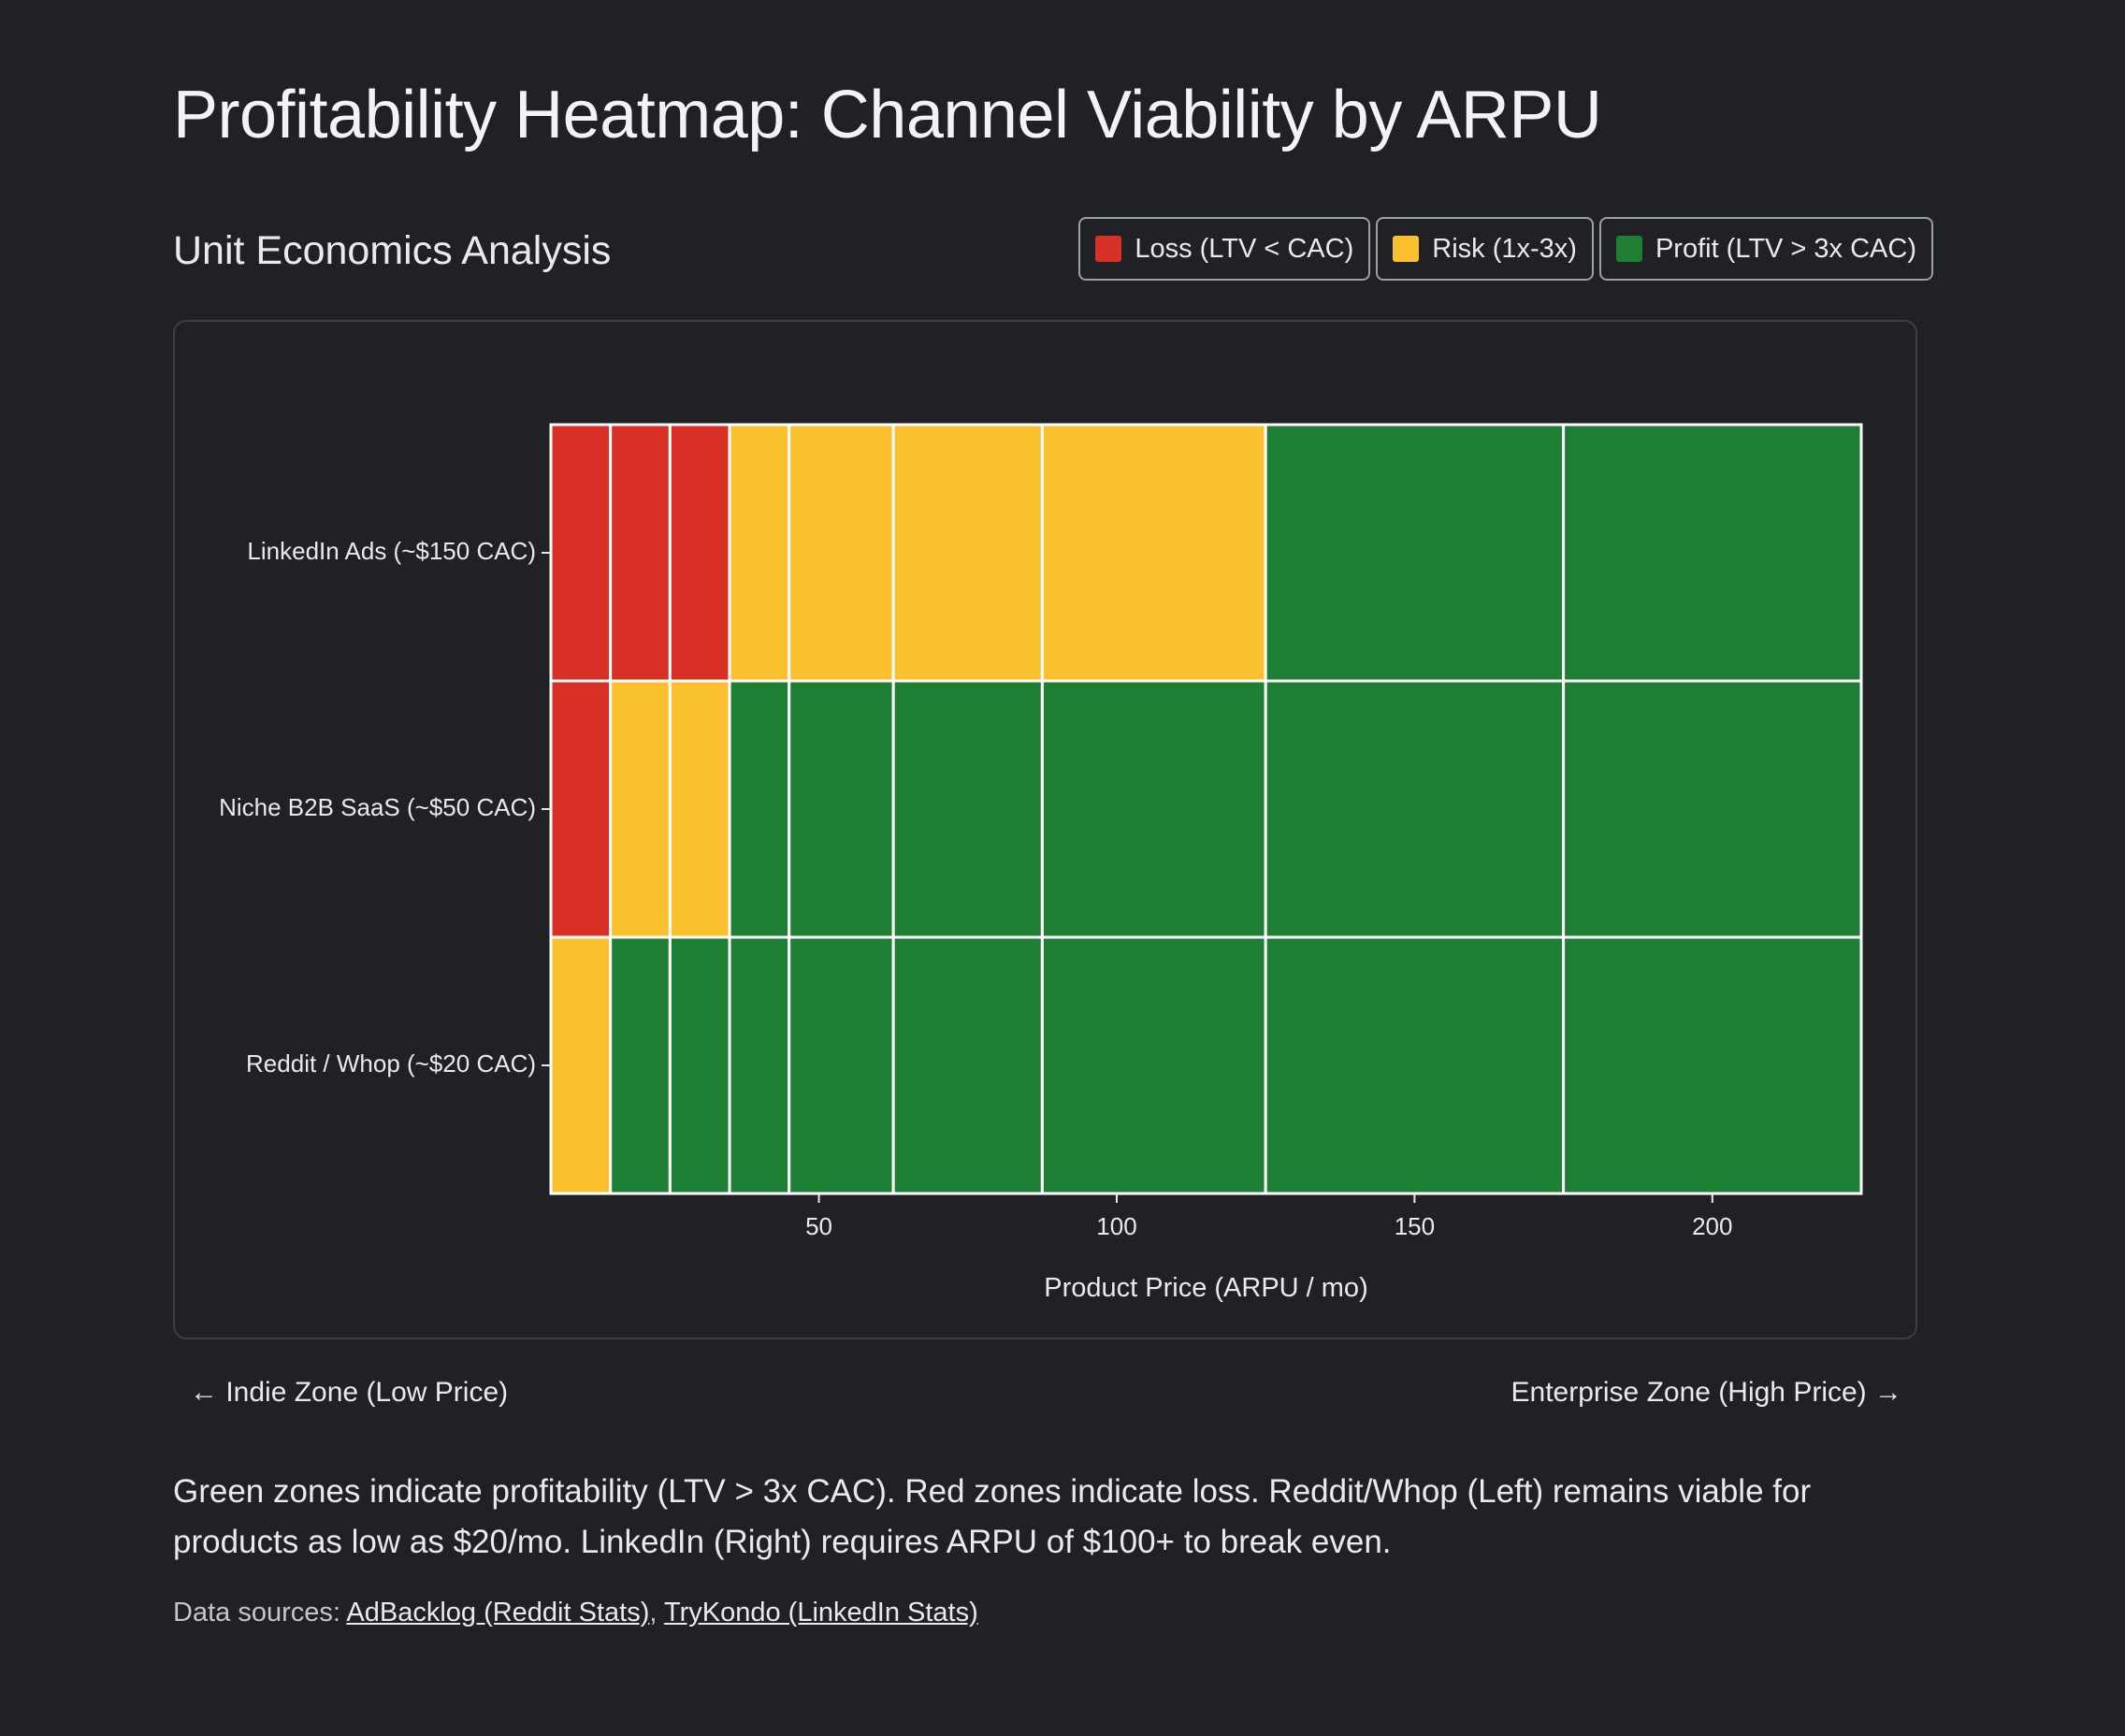  Describe the element at coordinates (377, 807) in the screenshot. I see `y-tick-label: Niche B2B SaaS (~$50 CAC)` at that location.